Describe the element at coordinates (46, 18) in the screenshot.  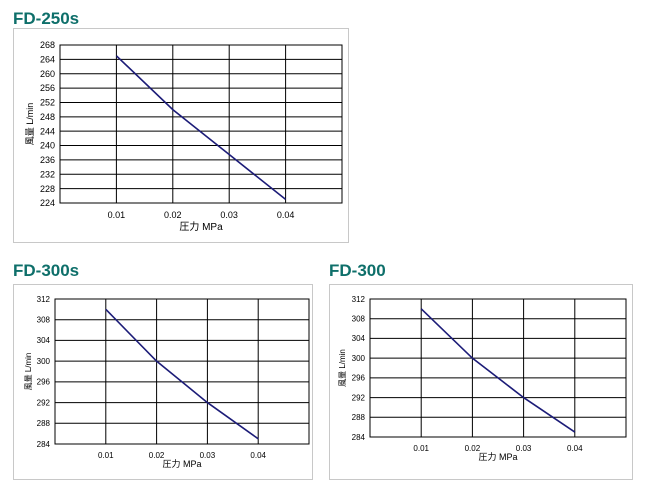
I see `chart-title: FD-250s` at that location.